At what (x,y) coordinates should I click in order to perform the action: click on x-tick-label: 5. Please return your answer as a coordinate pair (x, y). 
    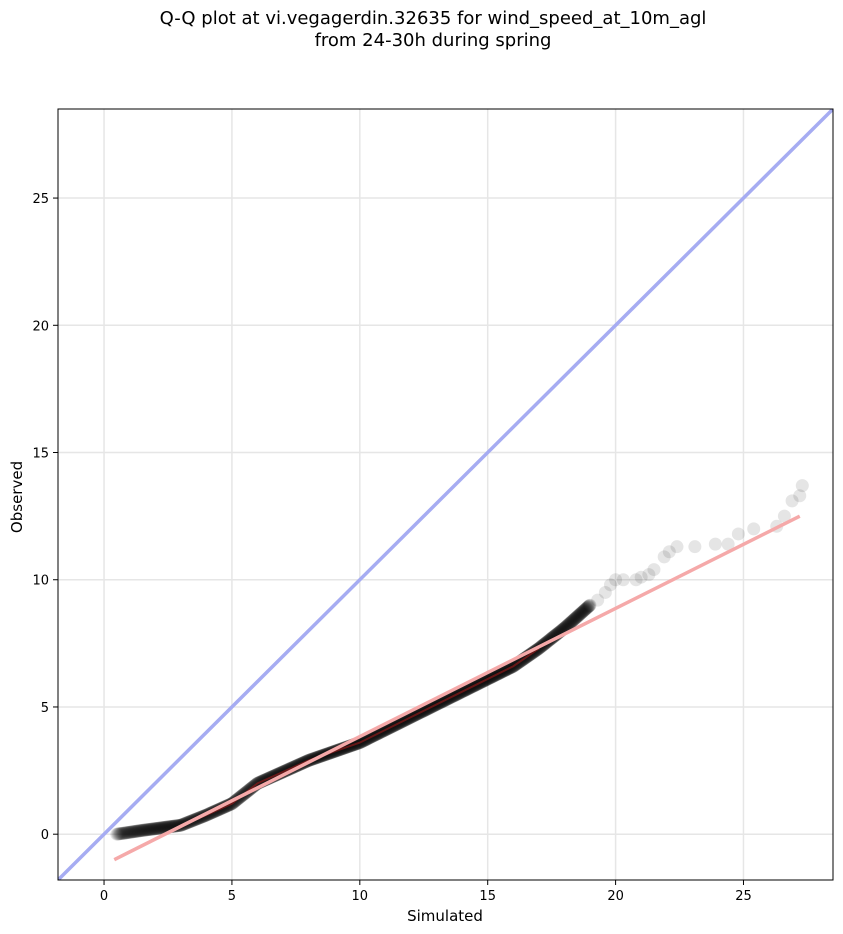
    Looking at the image, I should click on (232, 896).